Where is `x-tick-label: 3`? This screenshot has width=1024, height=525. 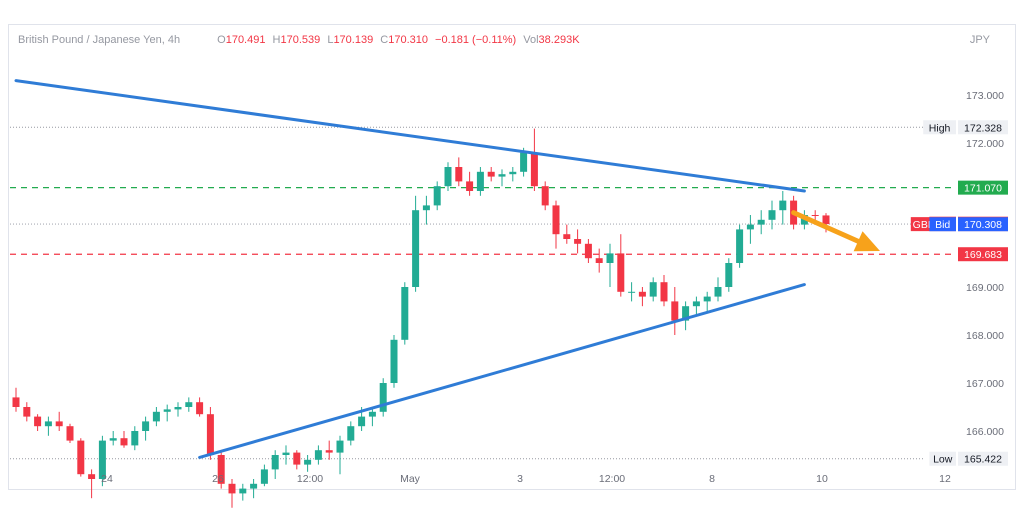
x-tick-label: 3 is located at coordinates (520, 479).